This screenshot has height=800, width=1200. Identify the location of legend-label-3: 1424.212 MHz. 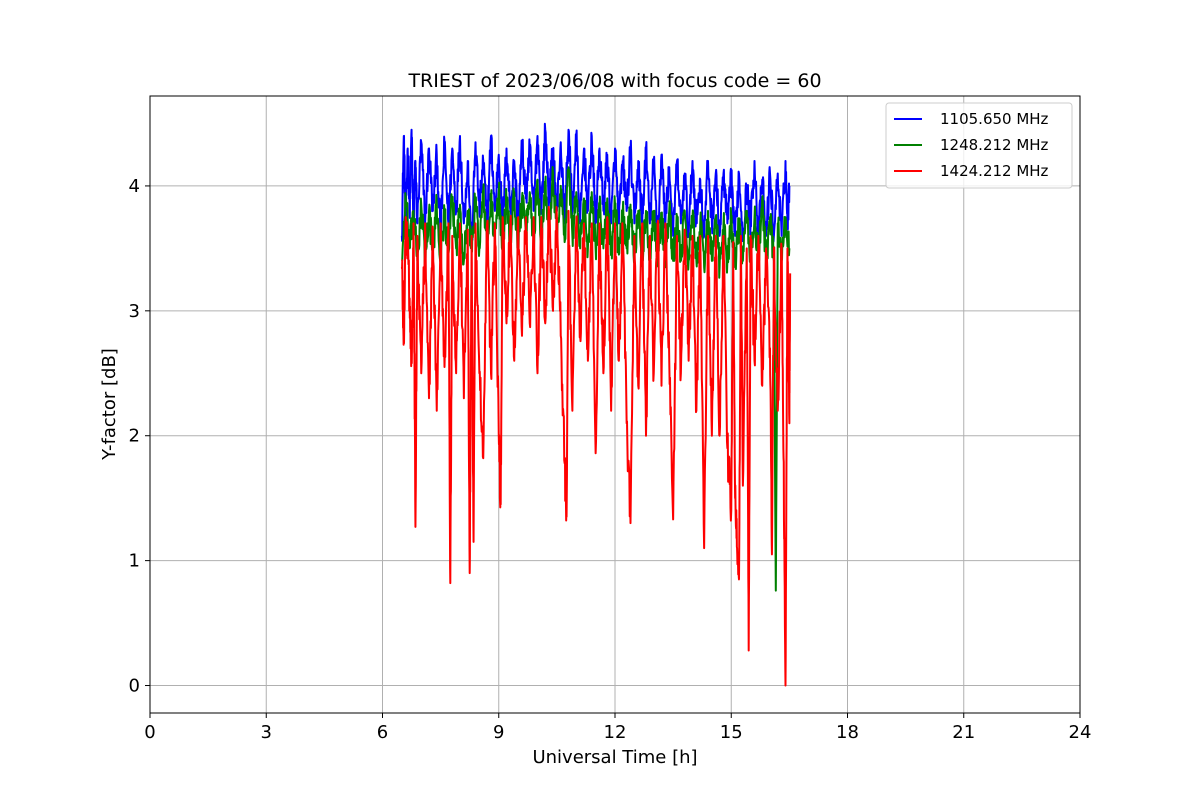
(994, 171).